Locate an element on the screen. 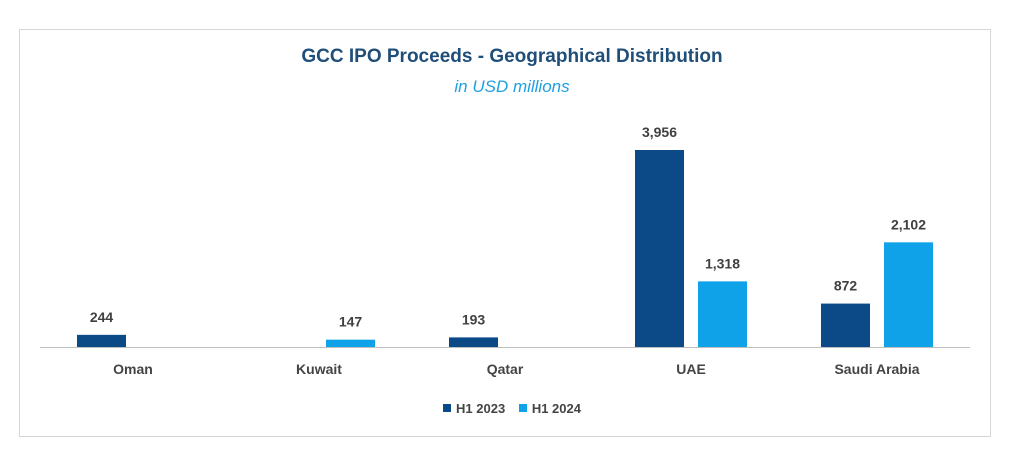 The height and width of the screenshot is (468, 1024). x-tick-label-saudi-arabia: Saudi Arabia is located at coordinates (876, 369).